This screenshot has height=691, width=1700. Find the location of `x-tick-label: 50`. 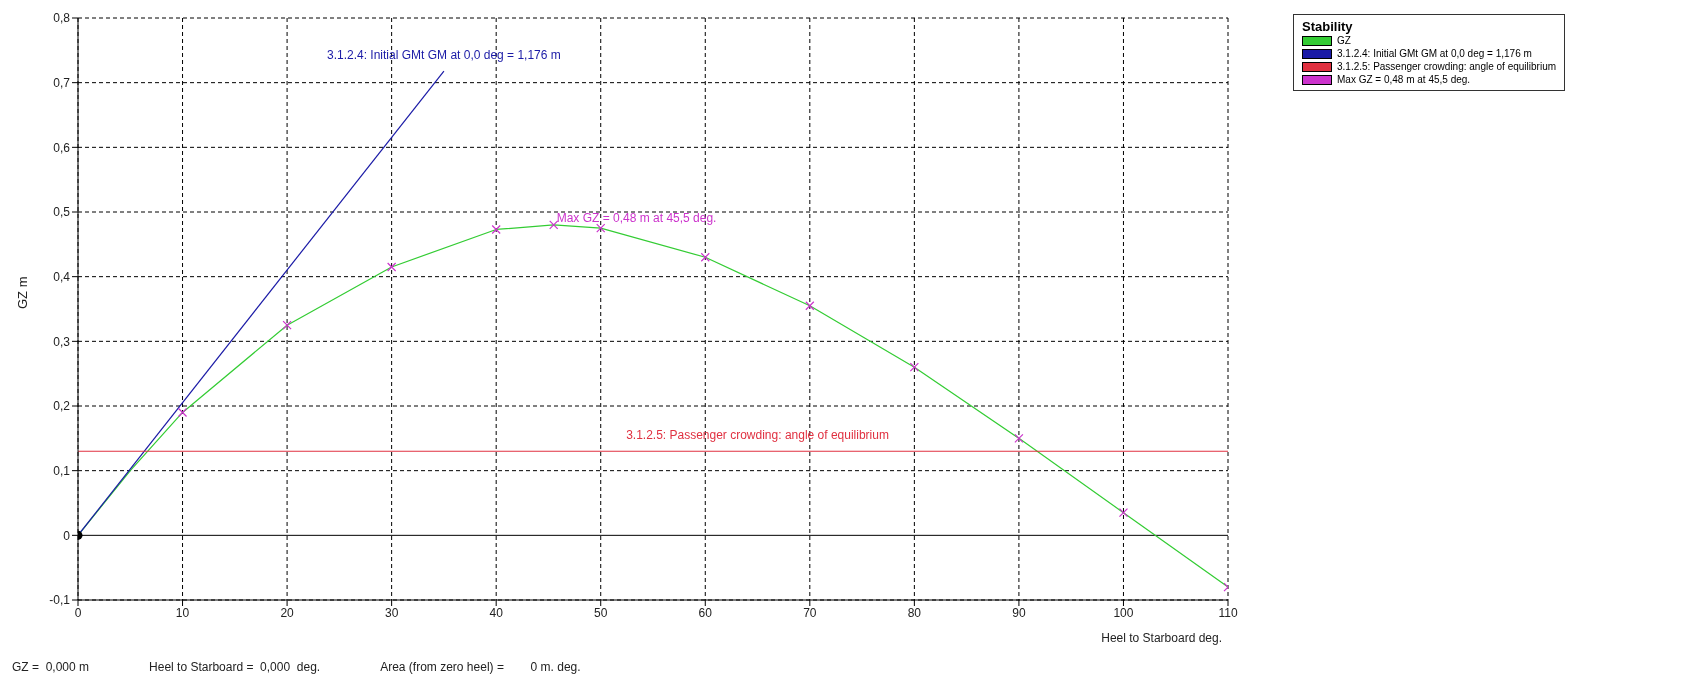

x-tick-label: 50 is located at coordinates (601, 612).